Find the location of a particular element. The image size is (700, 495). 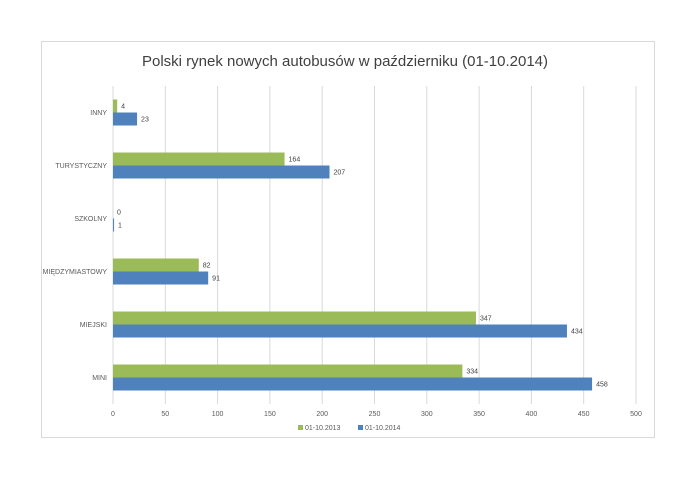

category-label: MIEJSKI is located at coordinates (93, 325).